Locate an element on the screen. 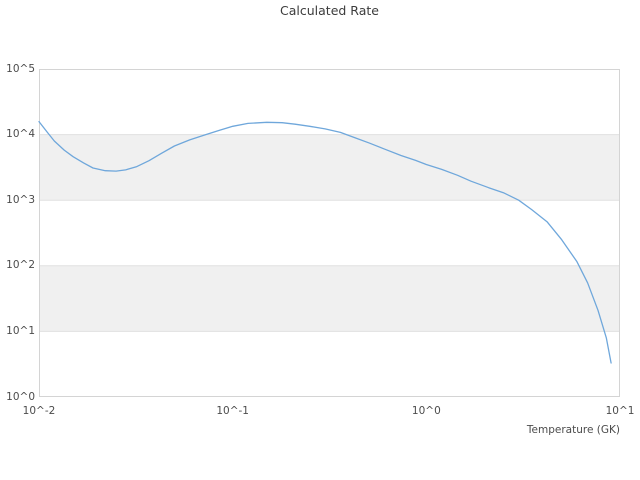 The width and height of the screenshot is (640, 480). y-tick-label: 10^5 is located at coordinates (20, 68).